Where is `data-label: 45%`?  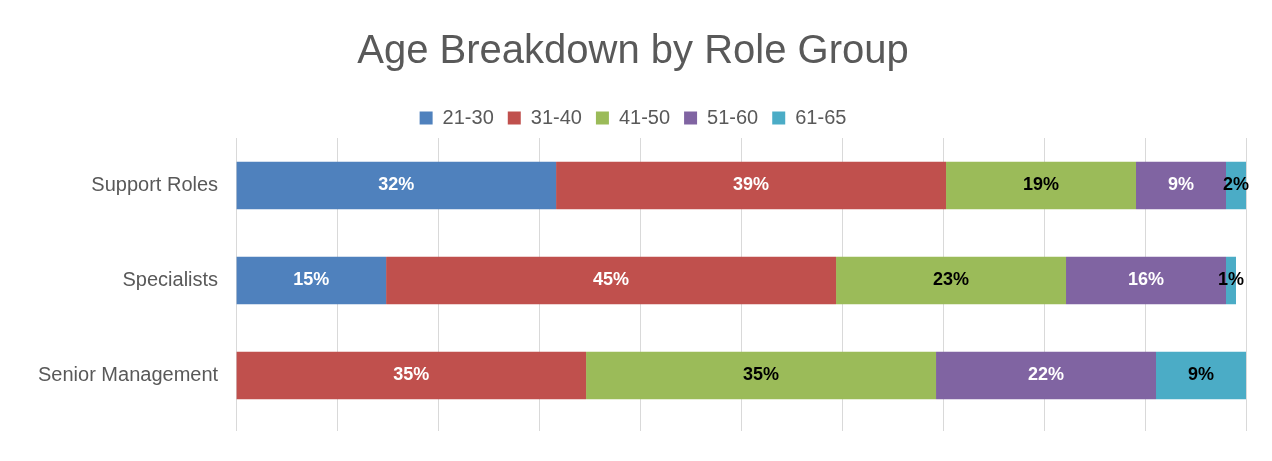
data-label: 45% is located at coordinates (611, 279).